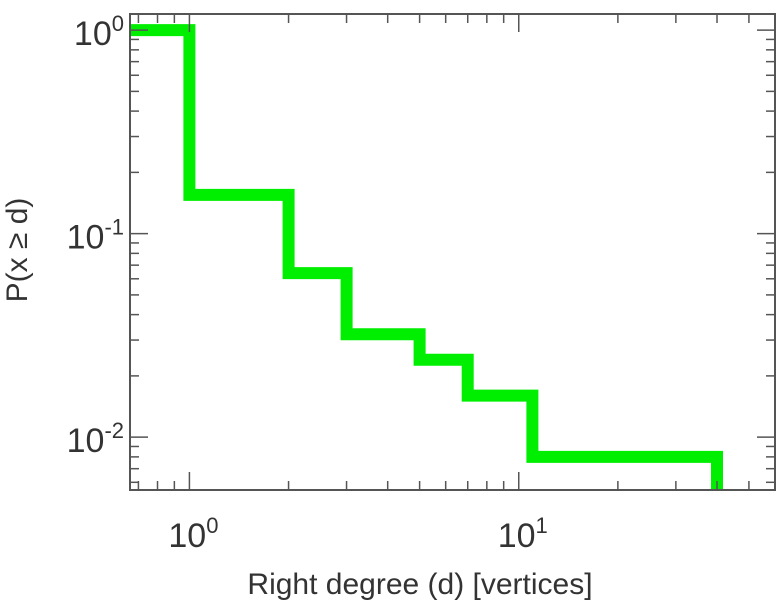  What do you see at coordinates (17, 250) in the screenshot?
I see `y-axis-label: P(x ≥ d)` at bounding box center [17, 250].